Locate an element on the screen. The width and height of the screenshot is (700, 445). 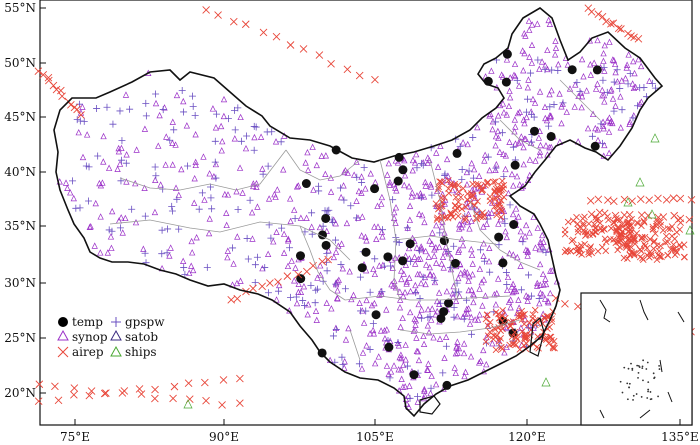
obs-temp is located at coordinates (301, 279).